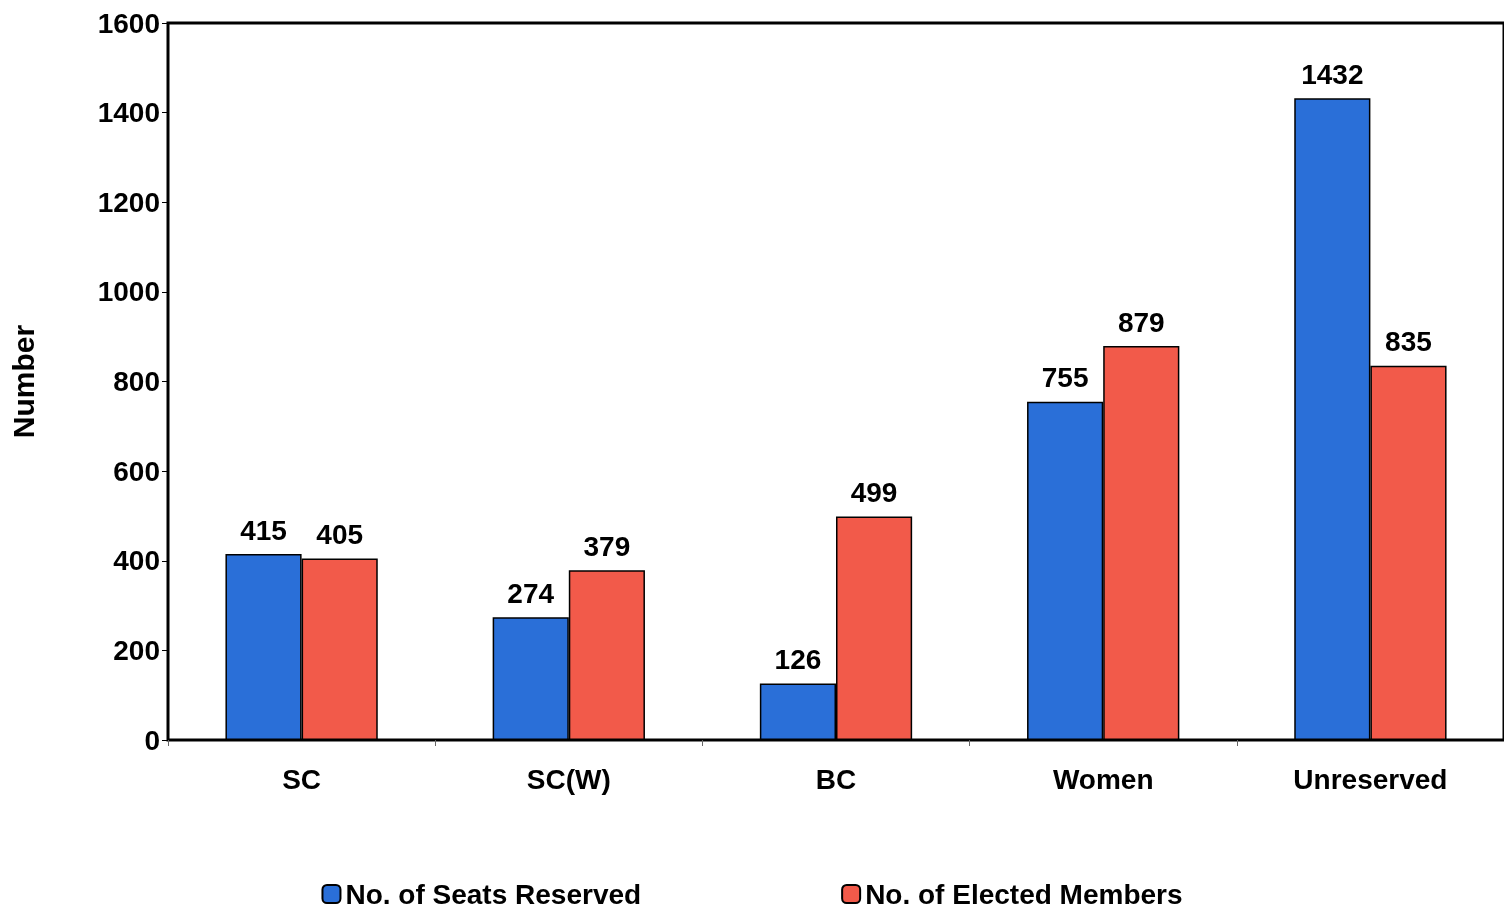 The height and width of the screenshot is (913, 1504). Describe the element at coordinates (798, 660) in the screenshot. I see `data-label: 126` at that location.